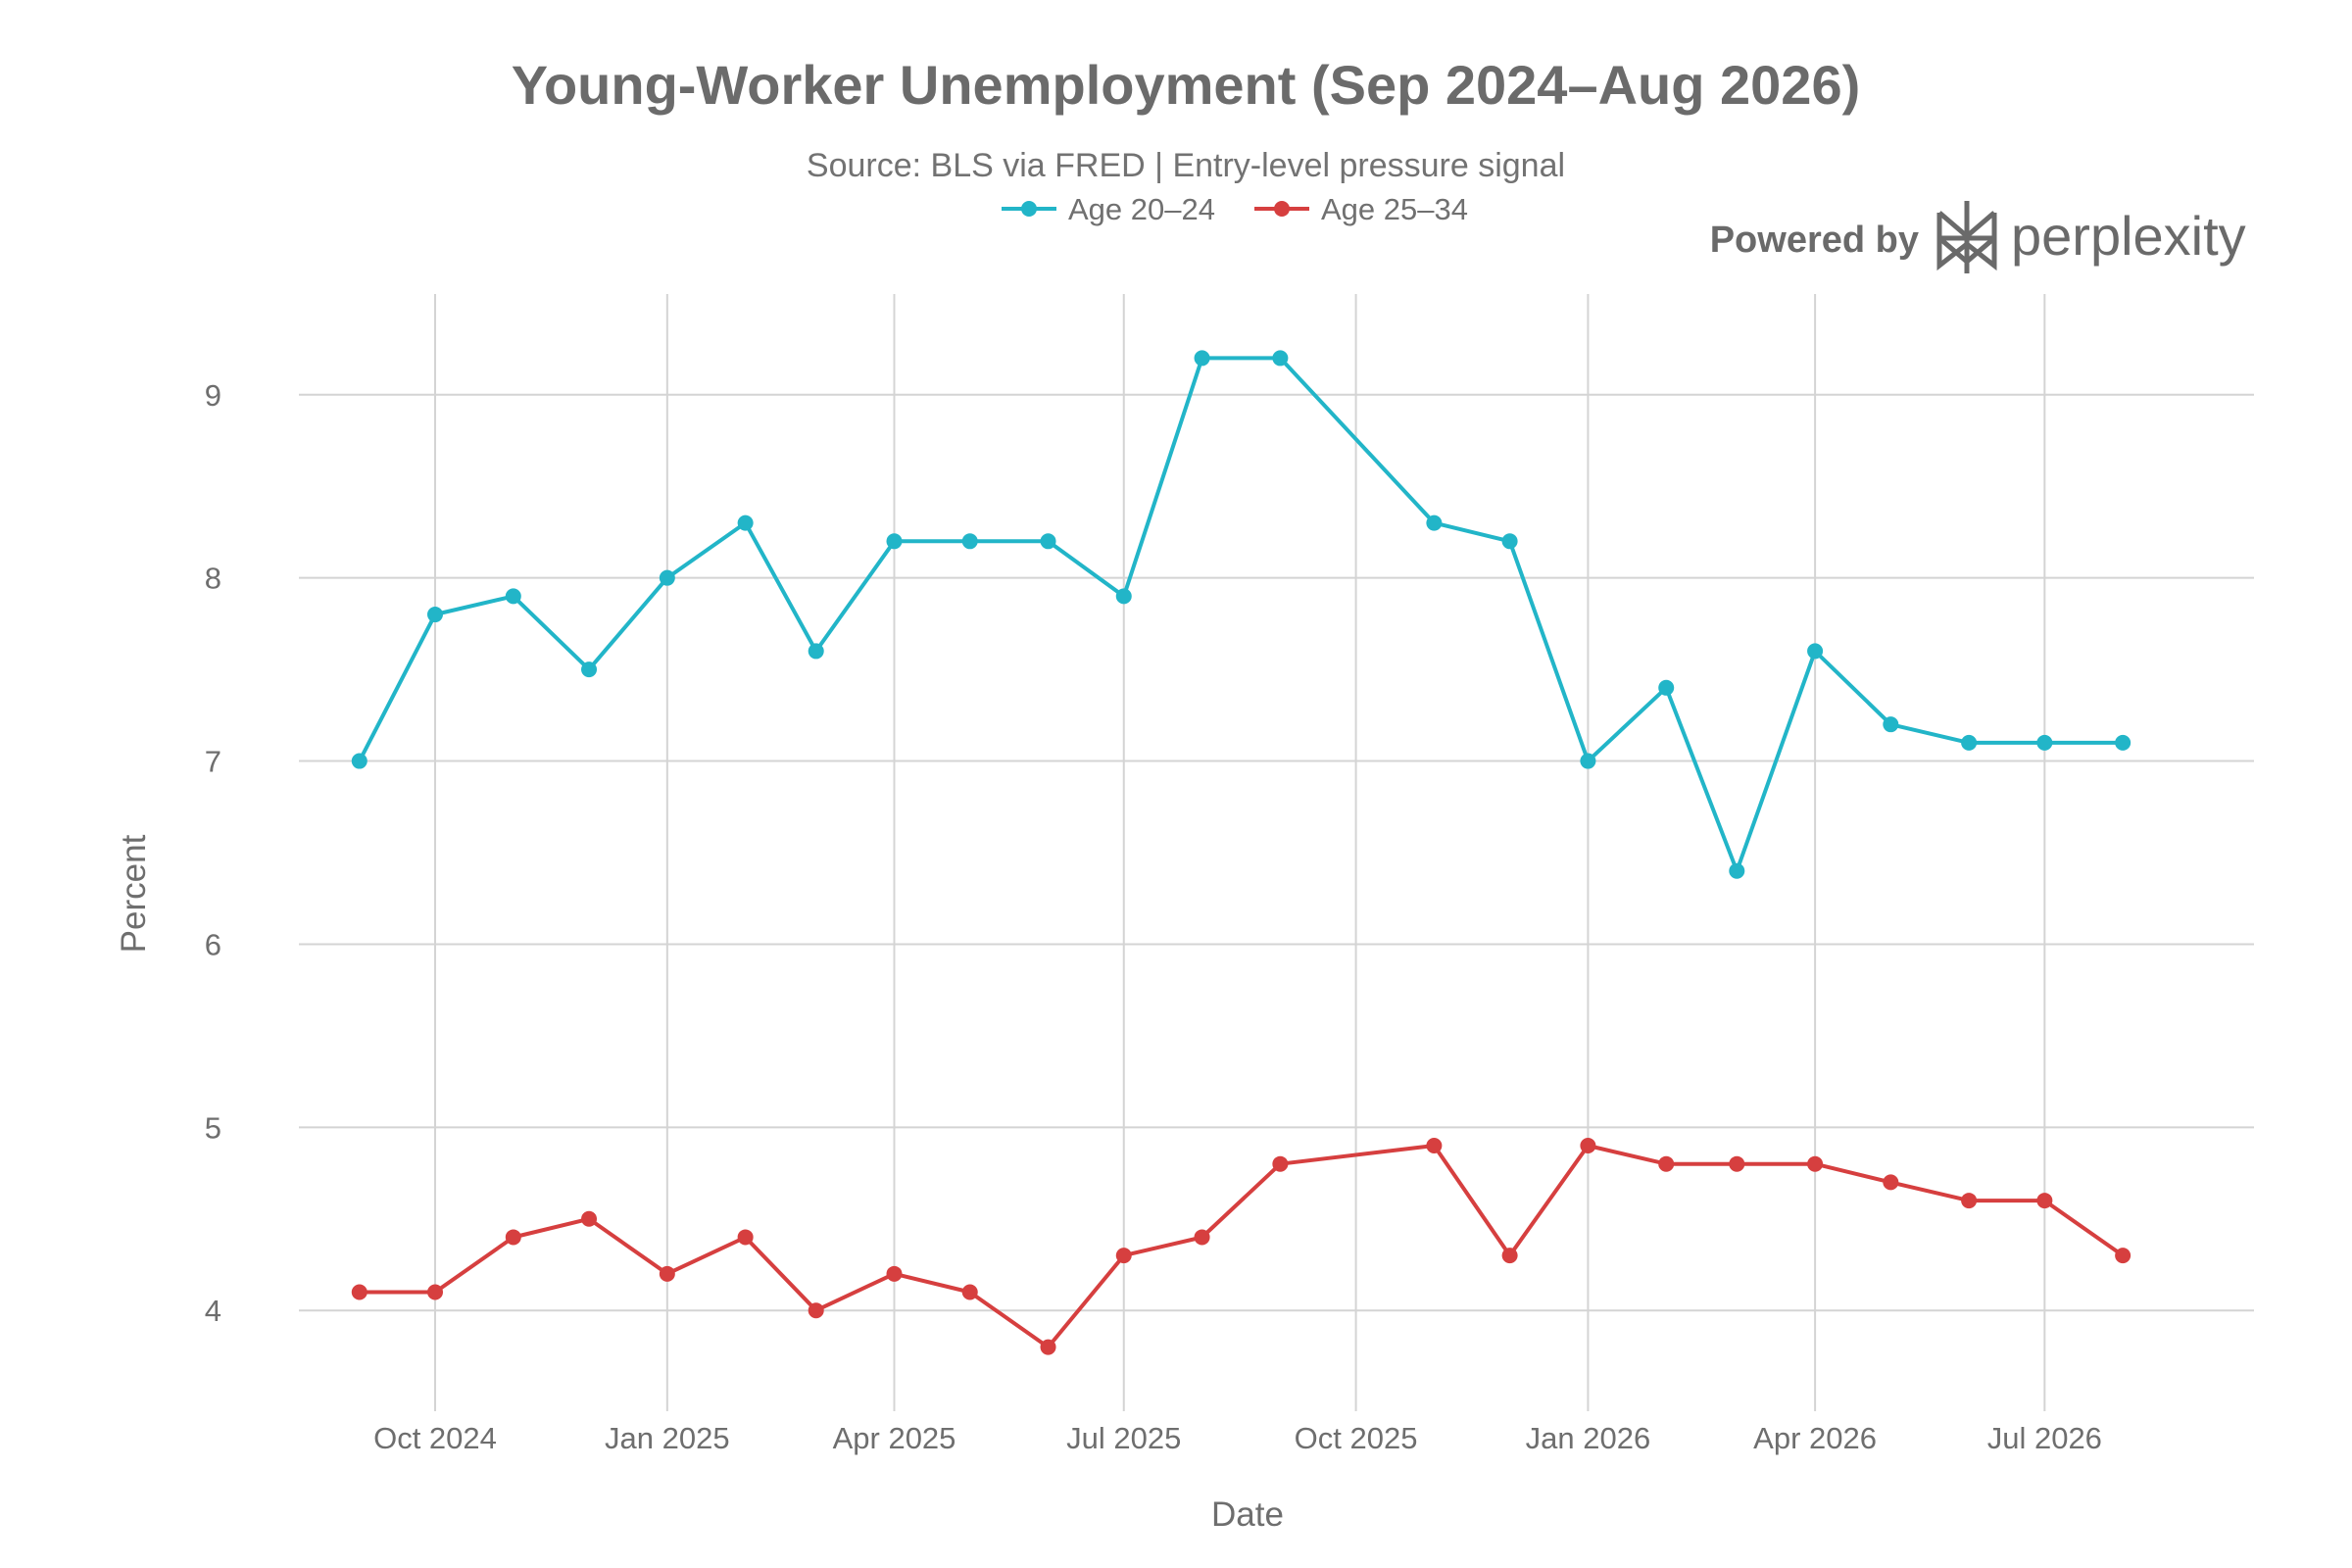  Describe the element at coordinates (213, 579) in the screenshot. I see `y-tick-label: 8` at that location.